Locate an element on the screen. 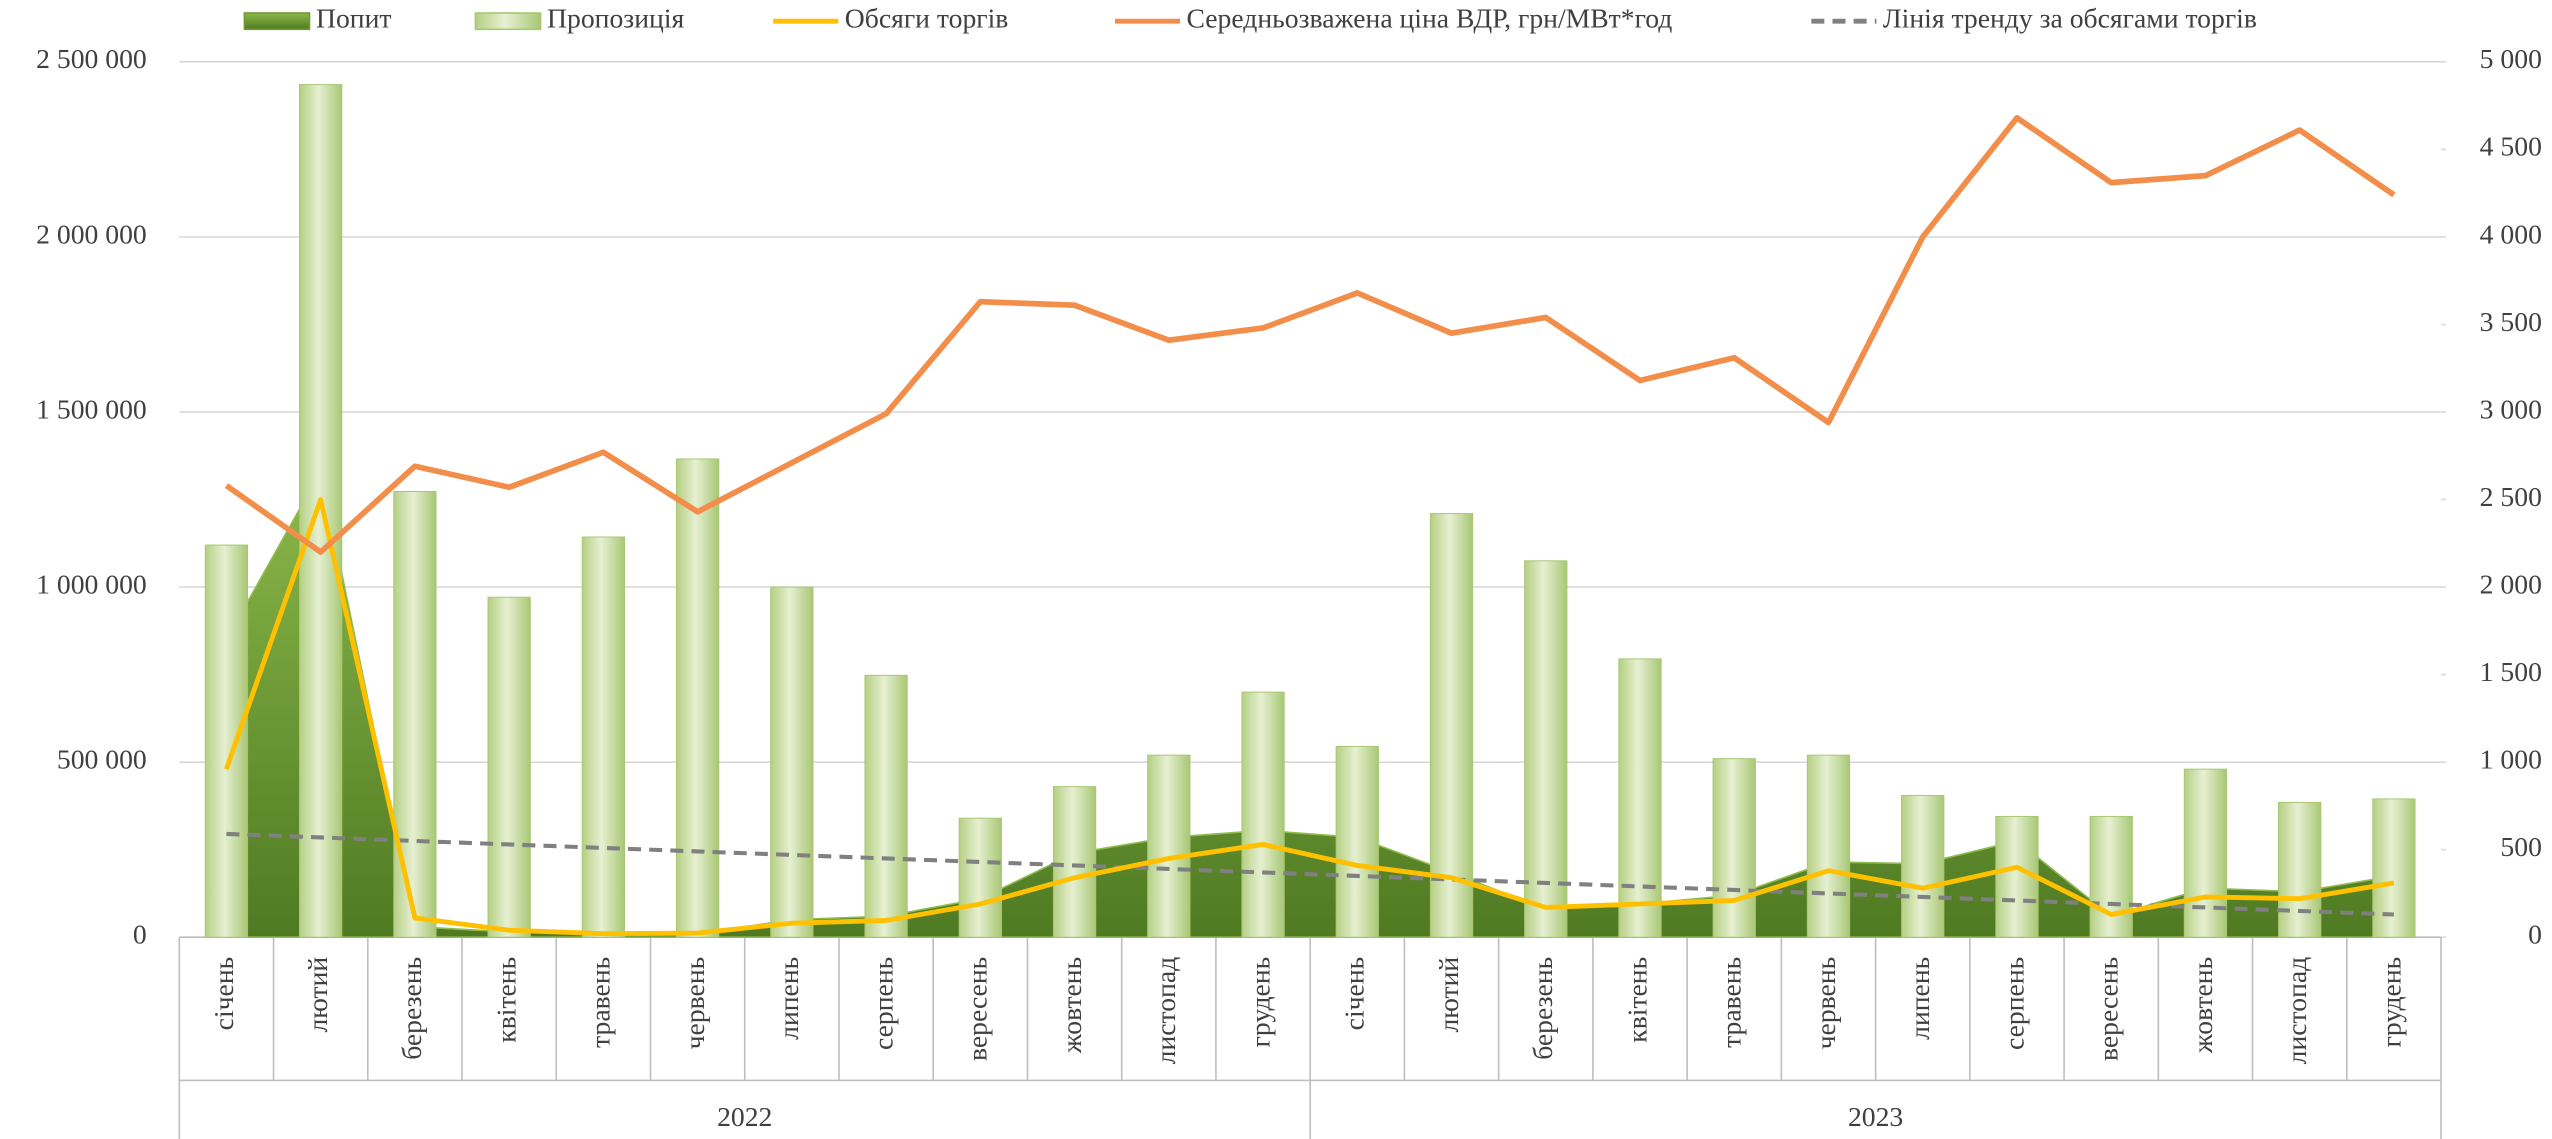  y2-tick-label: 4 000 is located at coordinates (2511, 233).